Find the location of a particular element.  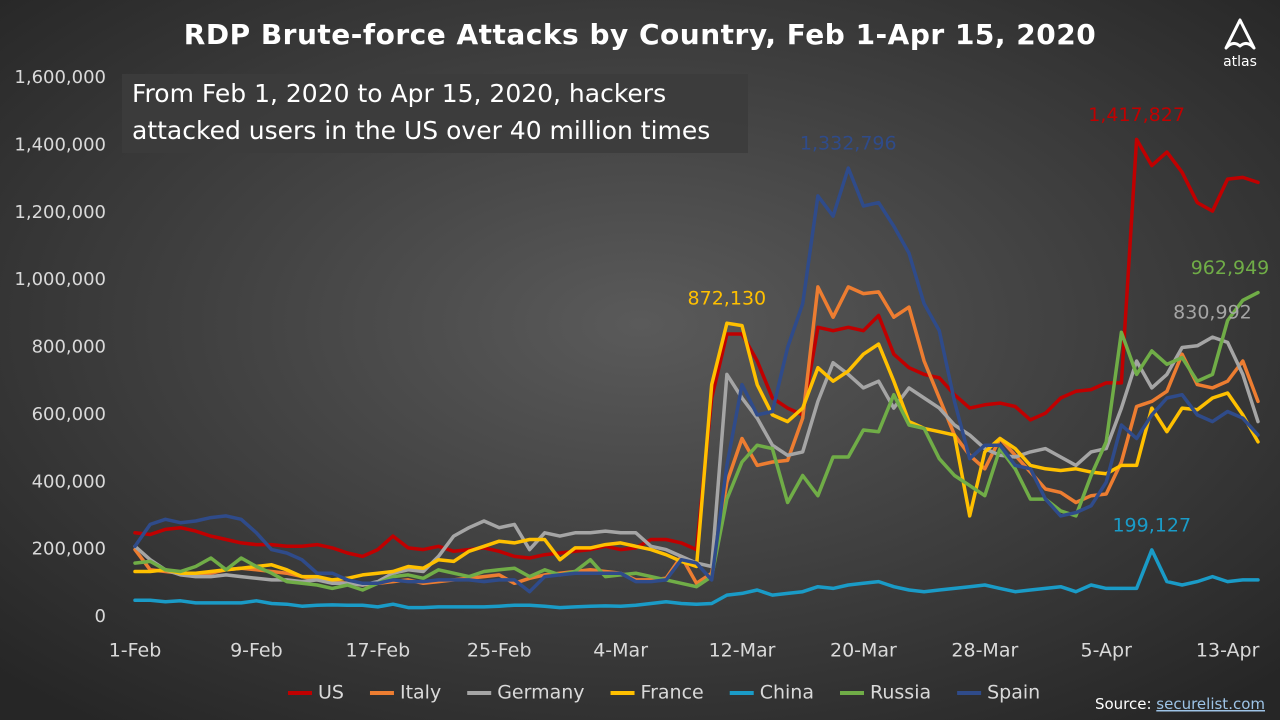

annotation-box is located at coordinates (435, 113).